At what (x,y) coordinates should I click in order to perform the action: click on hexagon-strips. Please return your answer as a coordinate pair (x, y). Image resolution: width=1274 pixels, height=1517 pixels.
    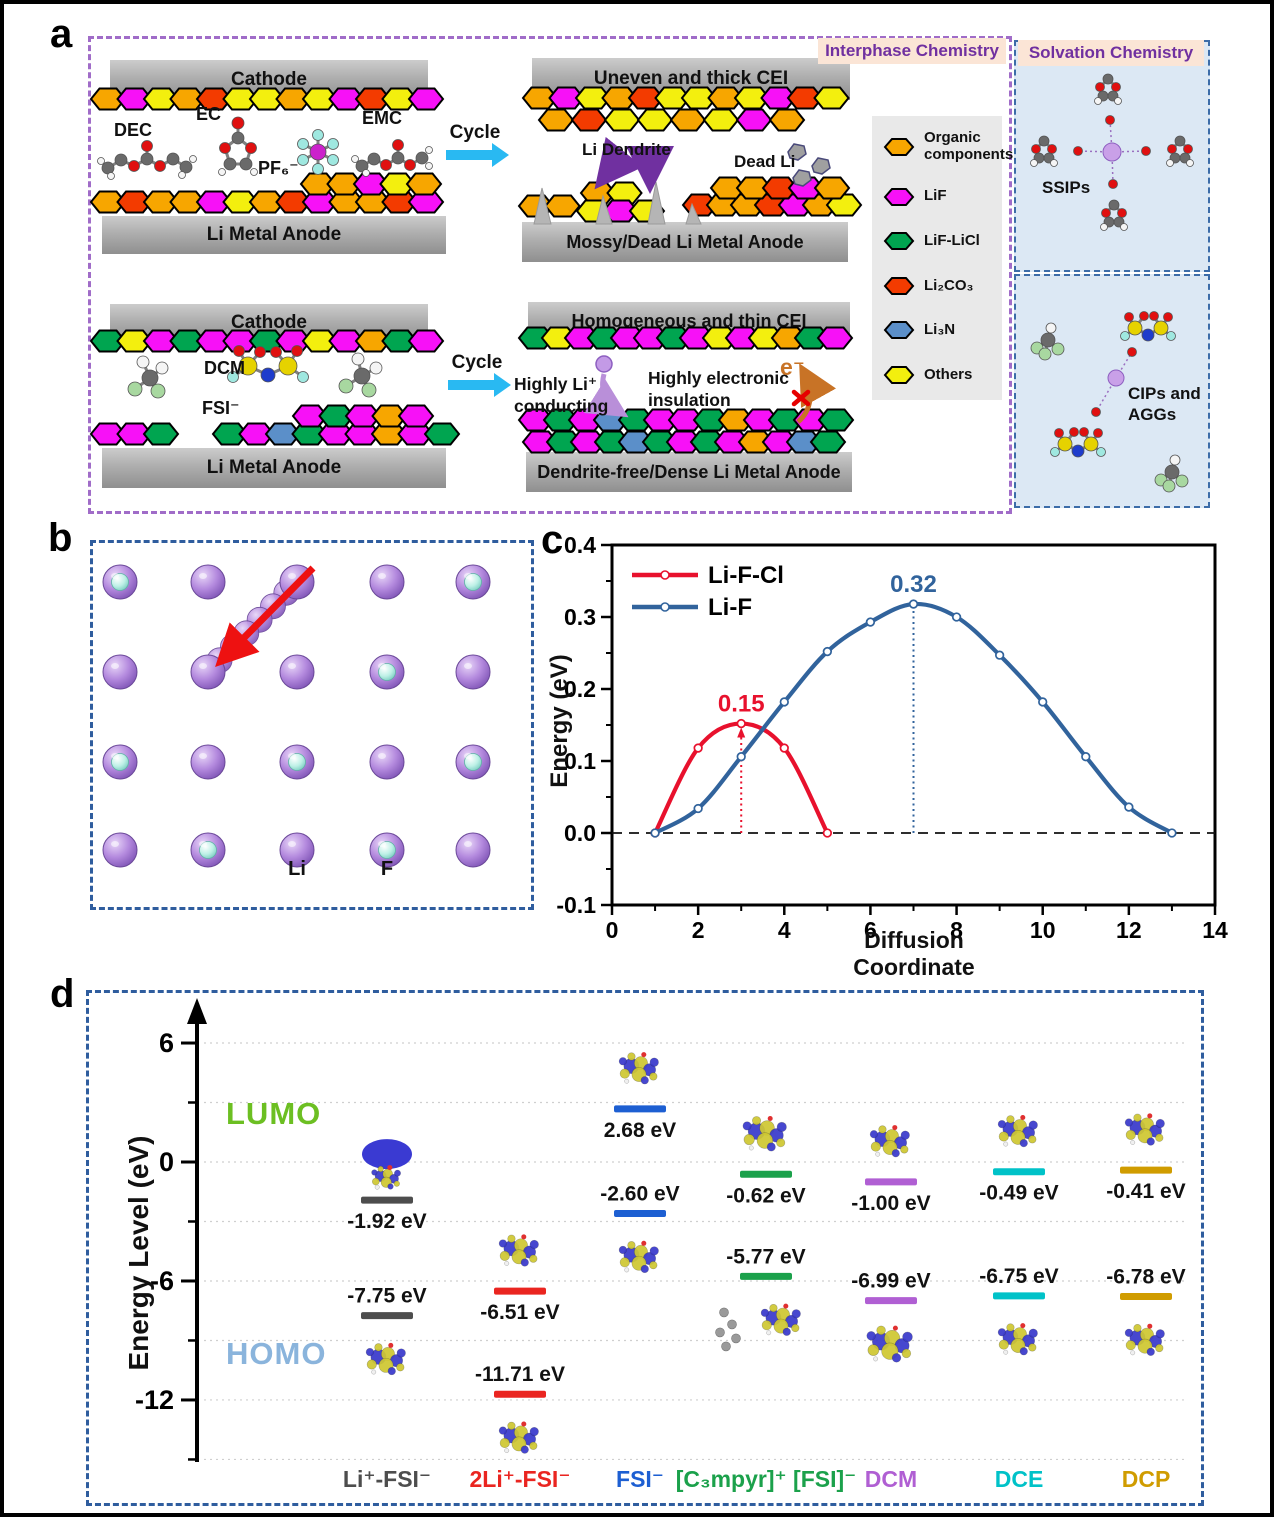
    Looking at the image, I should click on (476, 270).